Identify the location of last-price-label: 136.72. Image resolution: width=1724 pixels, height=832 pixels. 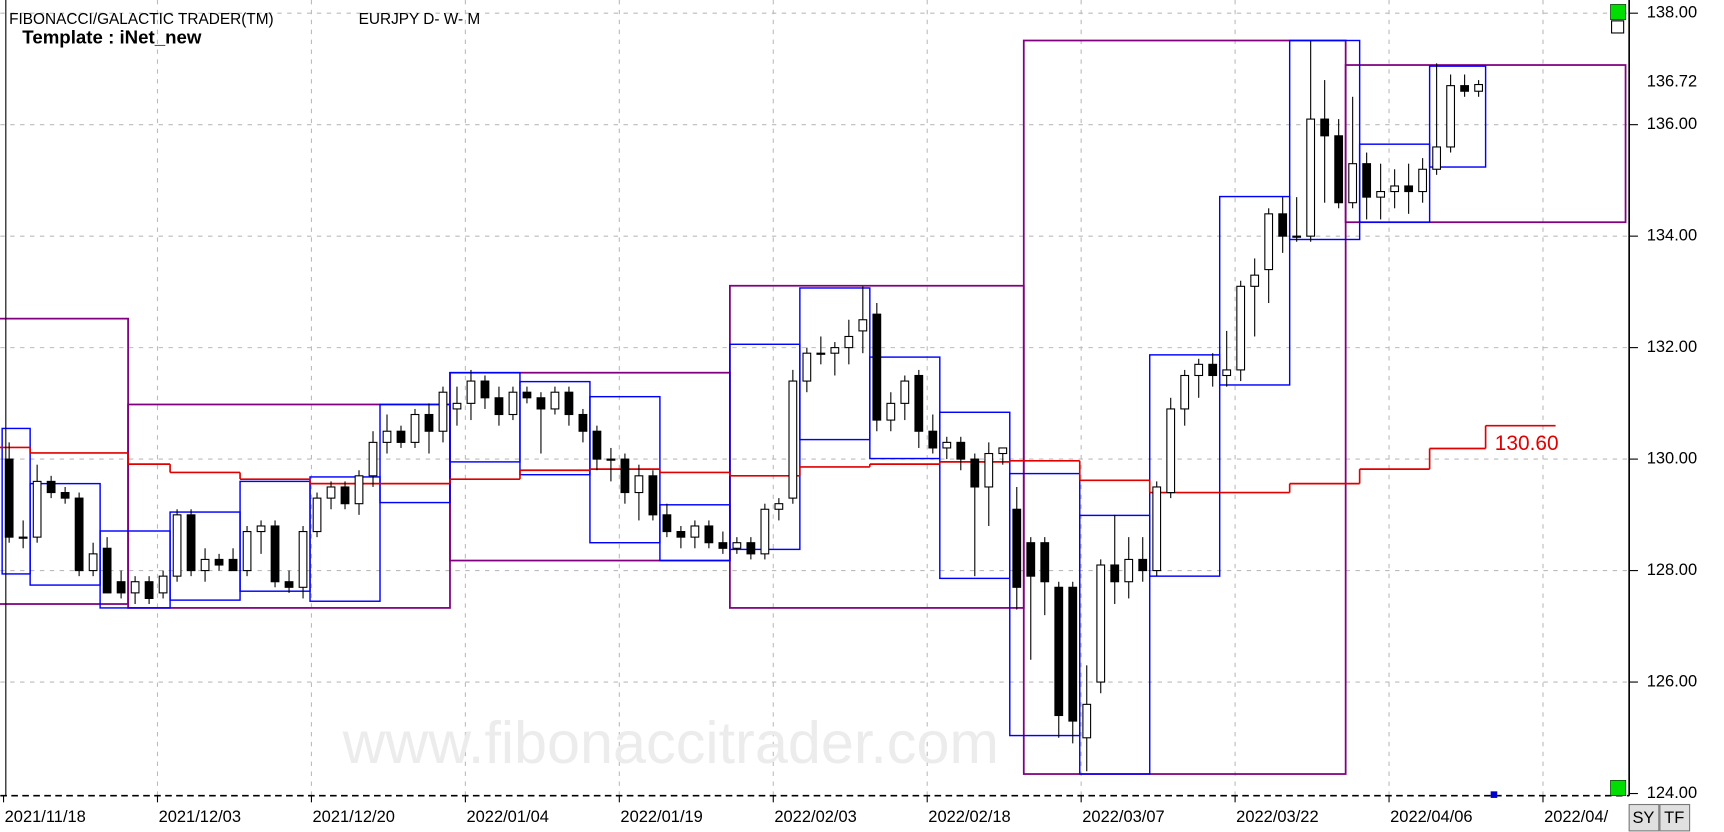
(1672, 82).